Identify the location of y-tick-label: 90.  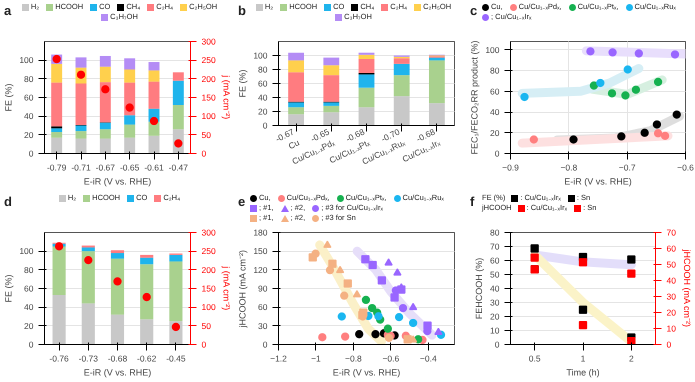
(263, 289).